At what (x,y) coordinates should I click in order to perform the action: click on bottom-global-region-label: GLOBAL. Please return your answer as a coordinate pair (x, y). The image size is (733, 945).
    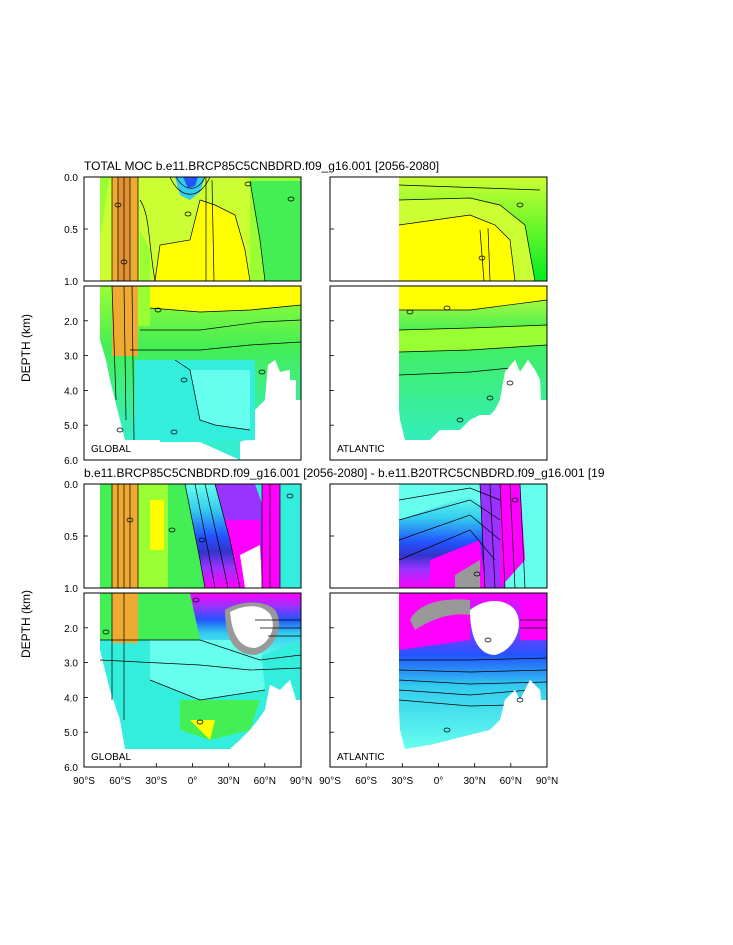
    Looking at the image, I should click on (111, 757).